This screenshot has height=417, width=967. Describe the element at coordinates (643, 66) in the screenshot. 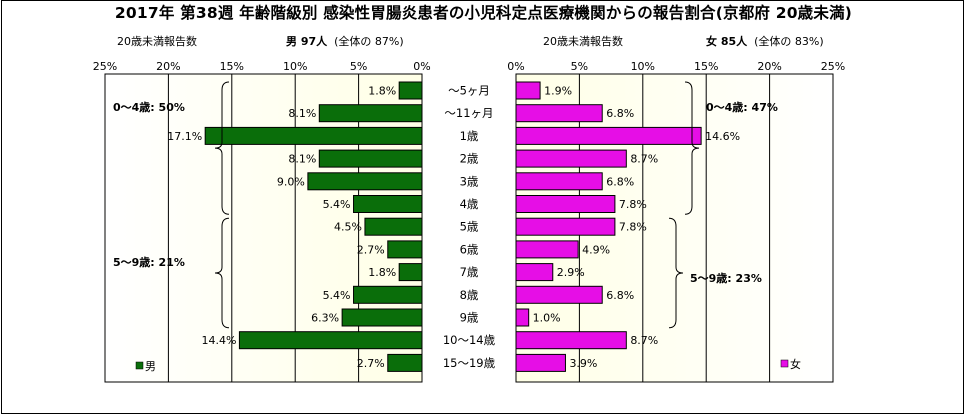

I see `right-x-tick-label: 10%` at that location.